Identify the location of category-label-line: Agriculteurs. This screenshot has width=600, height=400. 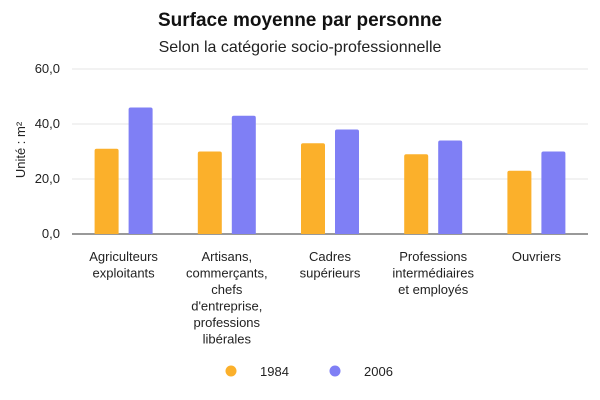
(123, 256).